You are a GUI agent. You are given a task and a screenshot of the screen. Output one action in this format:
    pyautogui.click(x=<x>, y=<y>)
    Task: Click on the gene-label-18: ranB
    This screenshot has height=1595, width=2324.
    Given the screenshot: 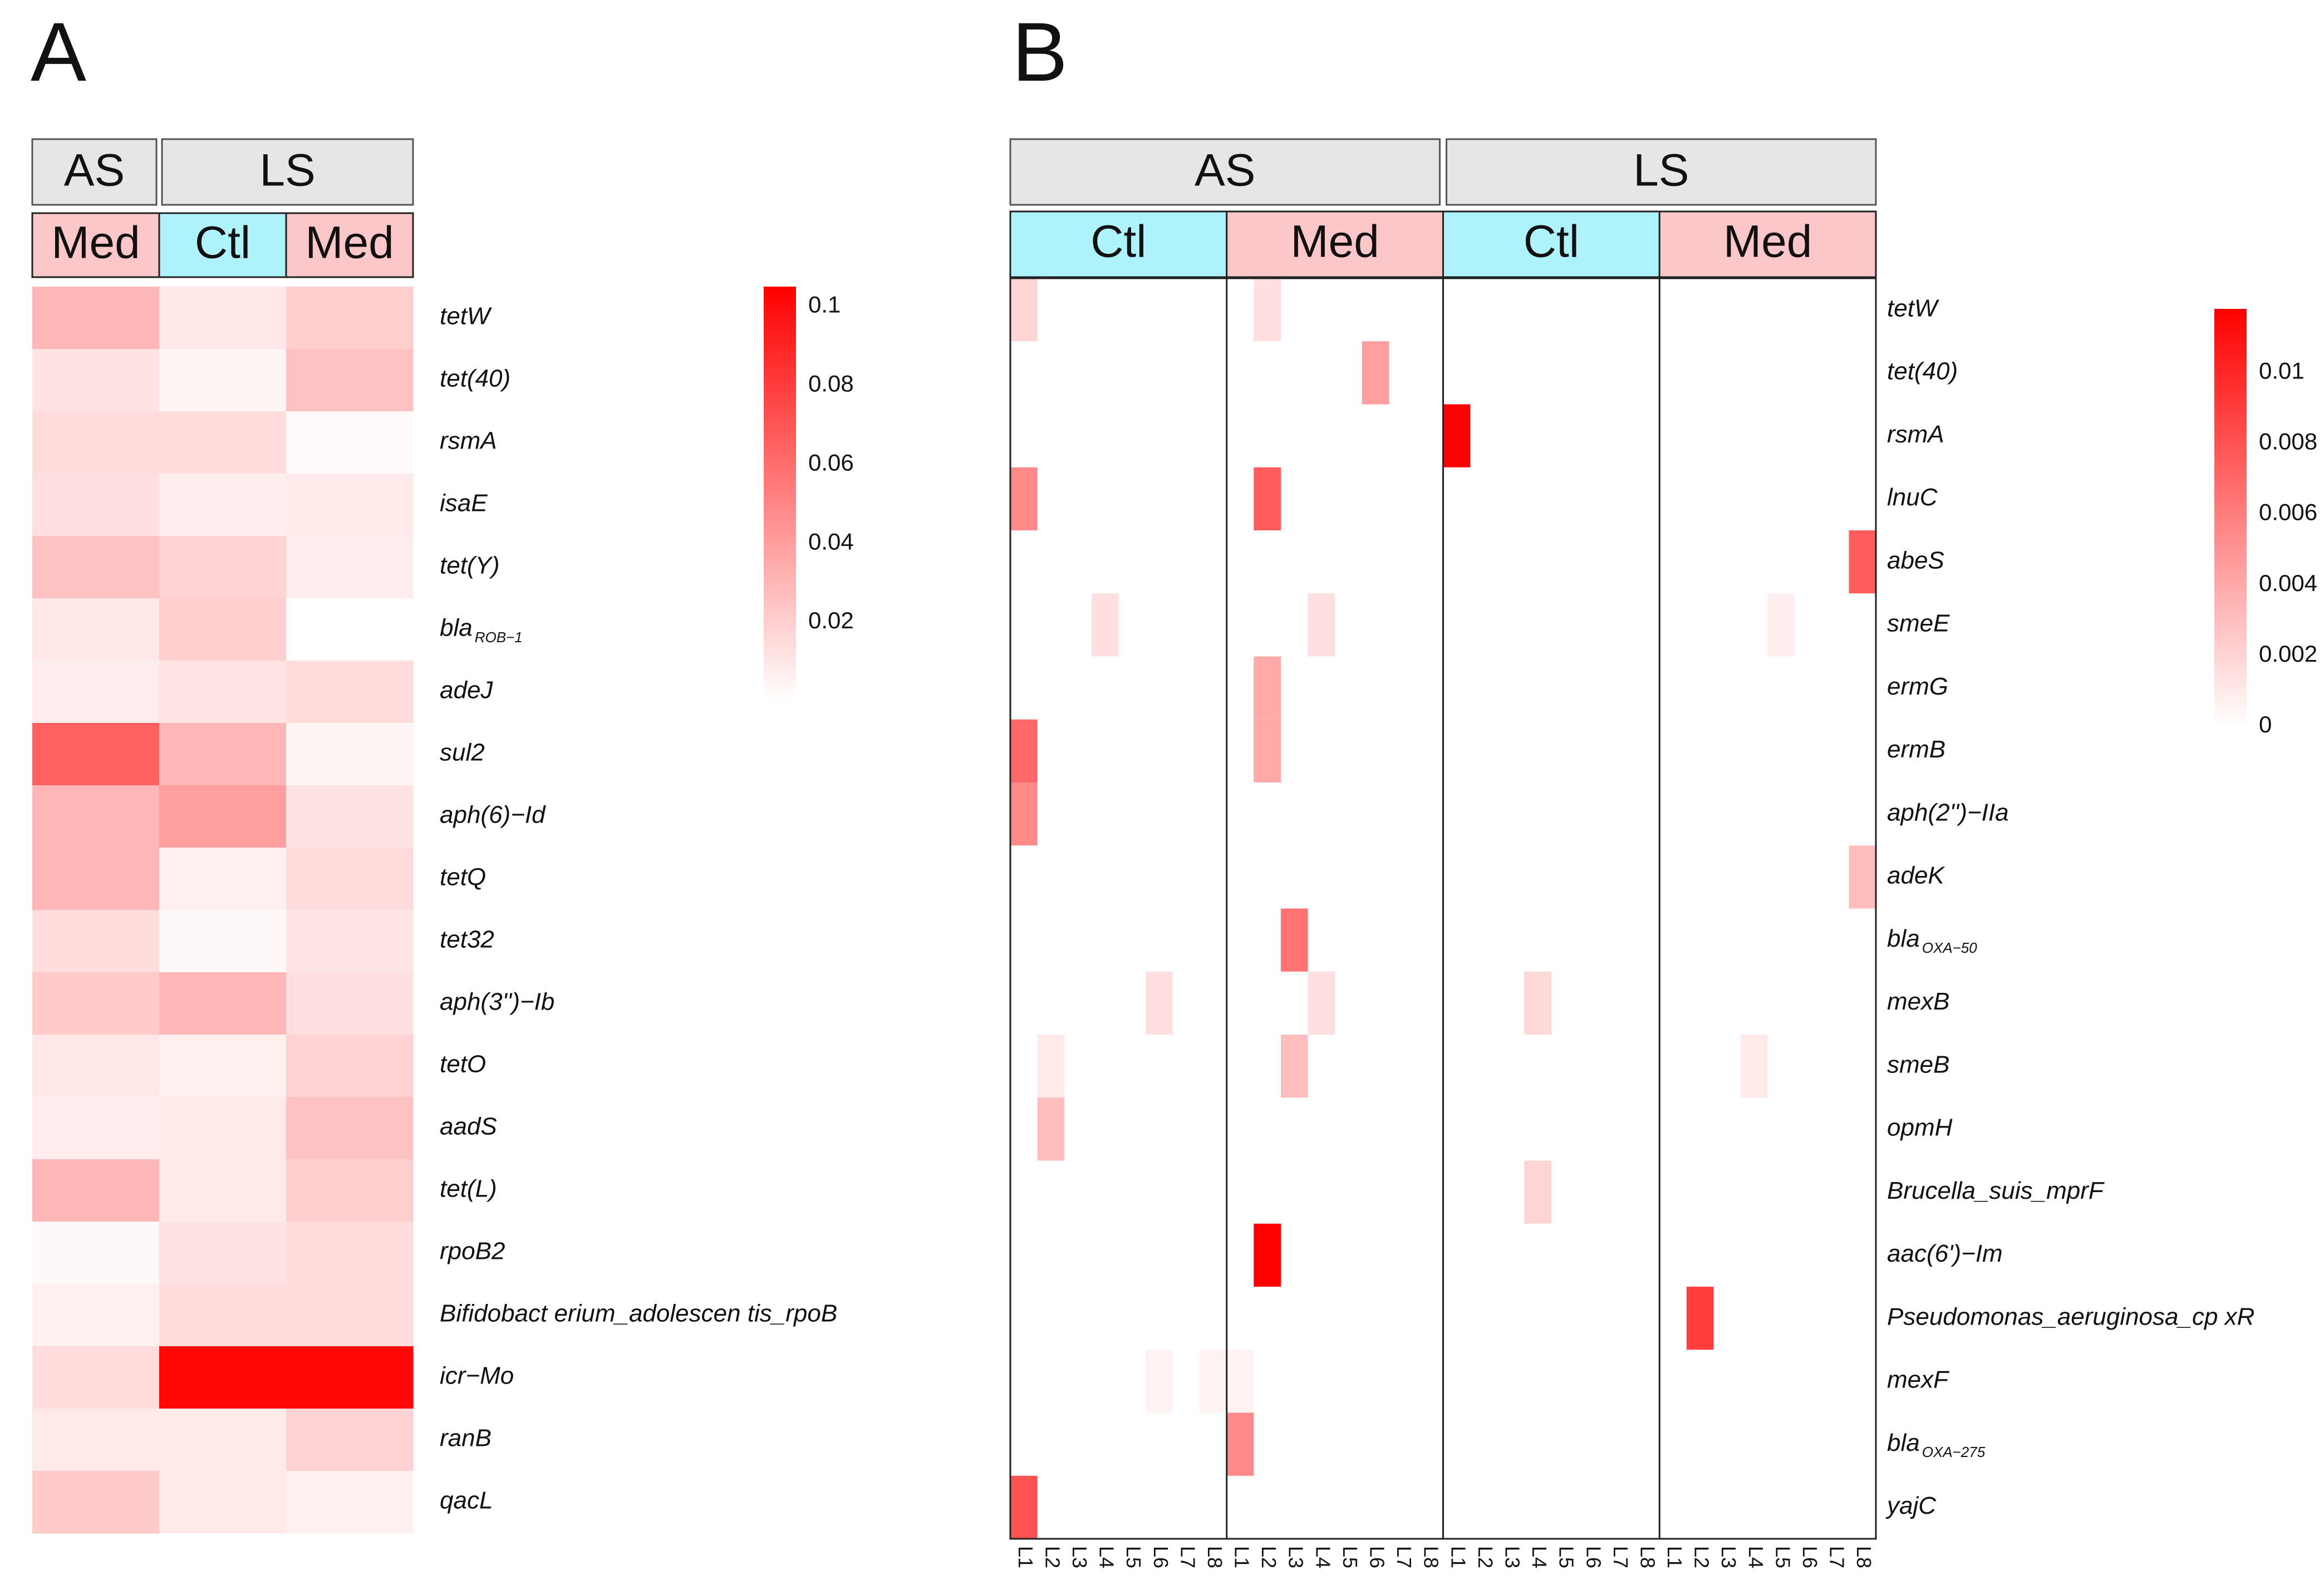 What is the action you would take?
    pyautogui.click(x=466, y=1438)
    